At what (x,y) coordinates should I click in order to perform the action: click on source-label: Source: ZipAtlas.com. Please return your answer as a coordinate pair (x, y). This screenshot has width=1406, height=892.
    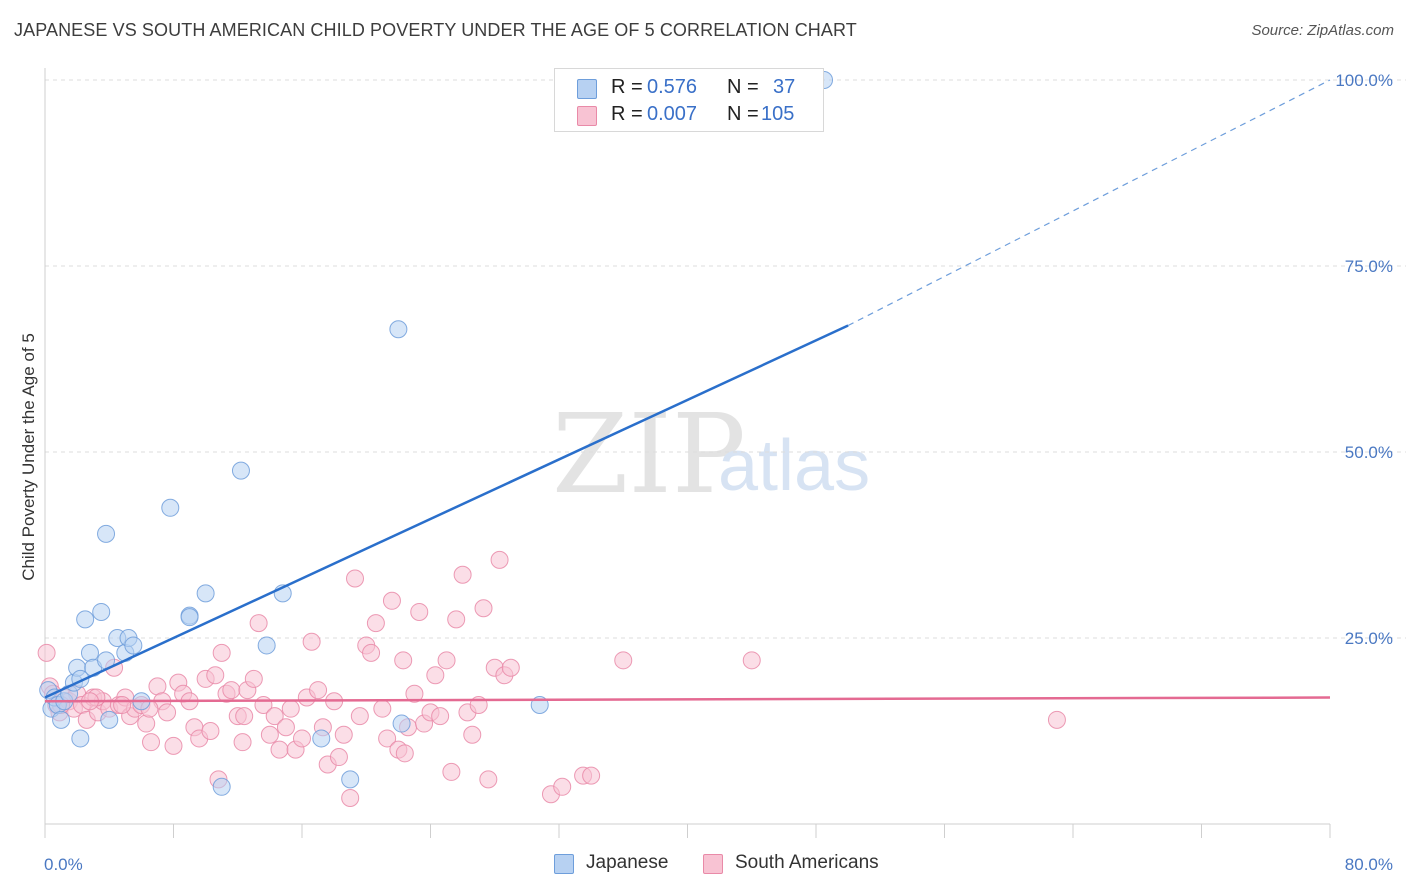
    Looking at the image, I should click on (1322, 30).